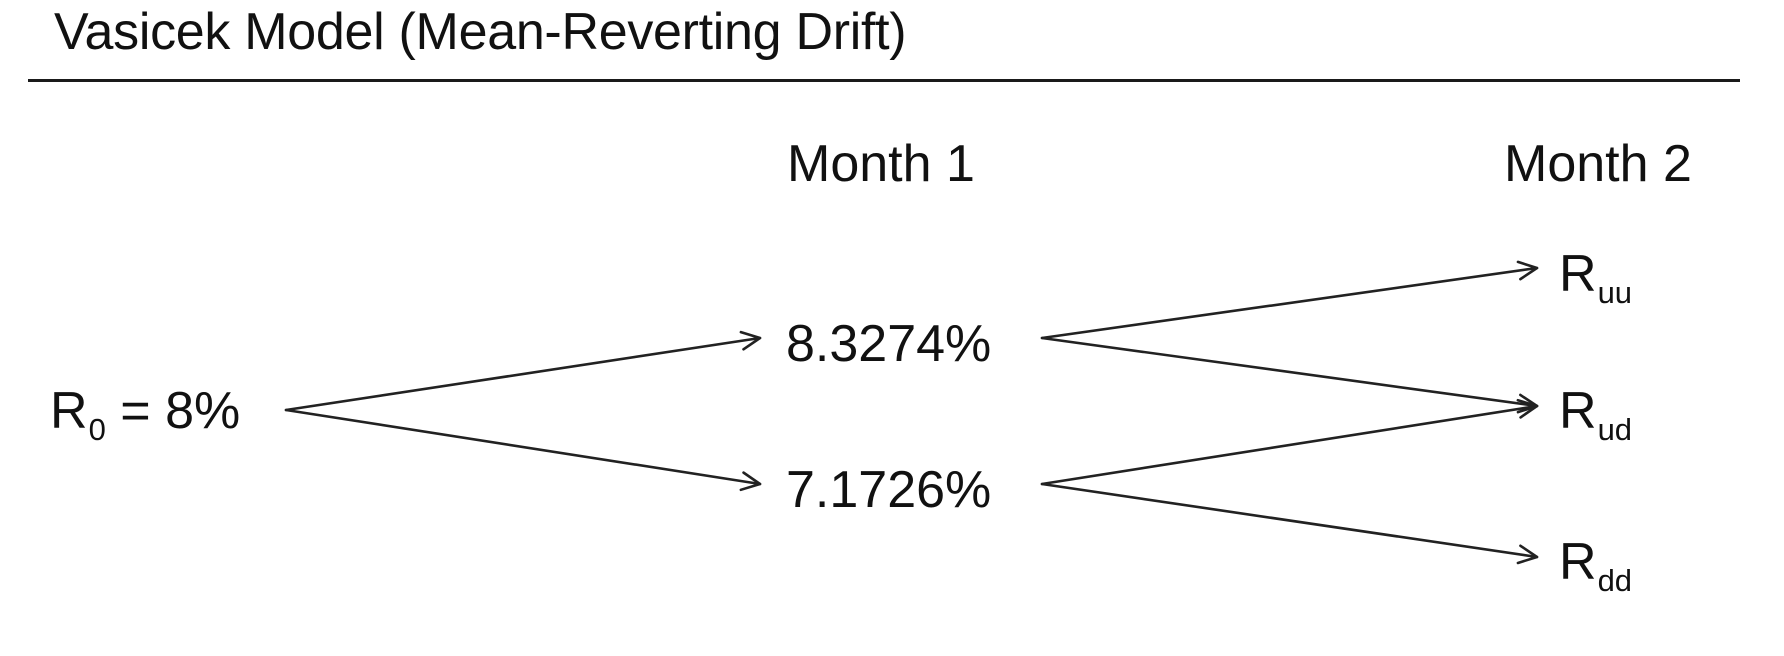 The width and height of the screenshot is (1784, 656). Describe the element at coordinates (1598, 164) in the screenshot. I see `column-header-month-2: Month 2` at that location.